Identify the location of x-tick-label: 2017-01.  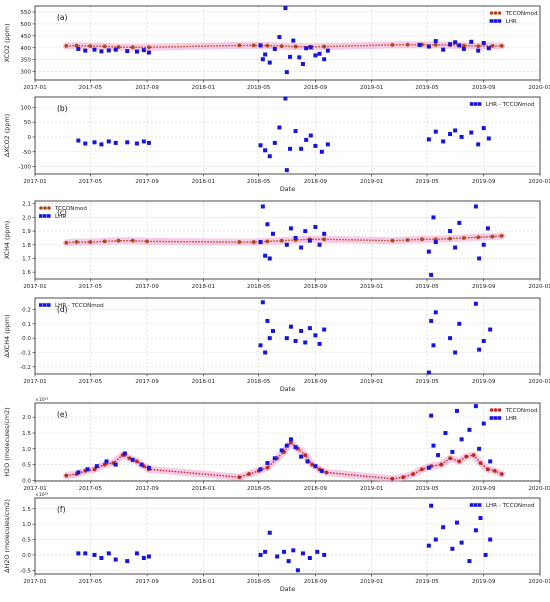
(35, 287).